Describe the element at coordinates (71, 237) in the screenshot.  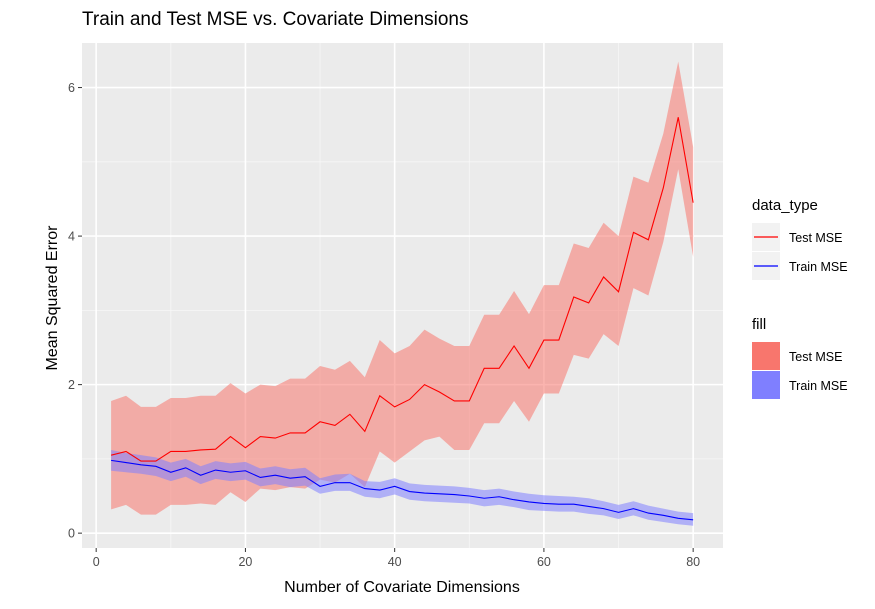
I see `y-tick-label: 4` at that location.